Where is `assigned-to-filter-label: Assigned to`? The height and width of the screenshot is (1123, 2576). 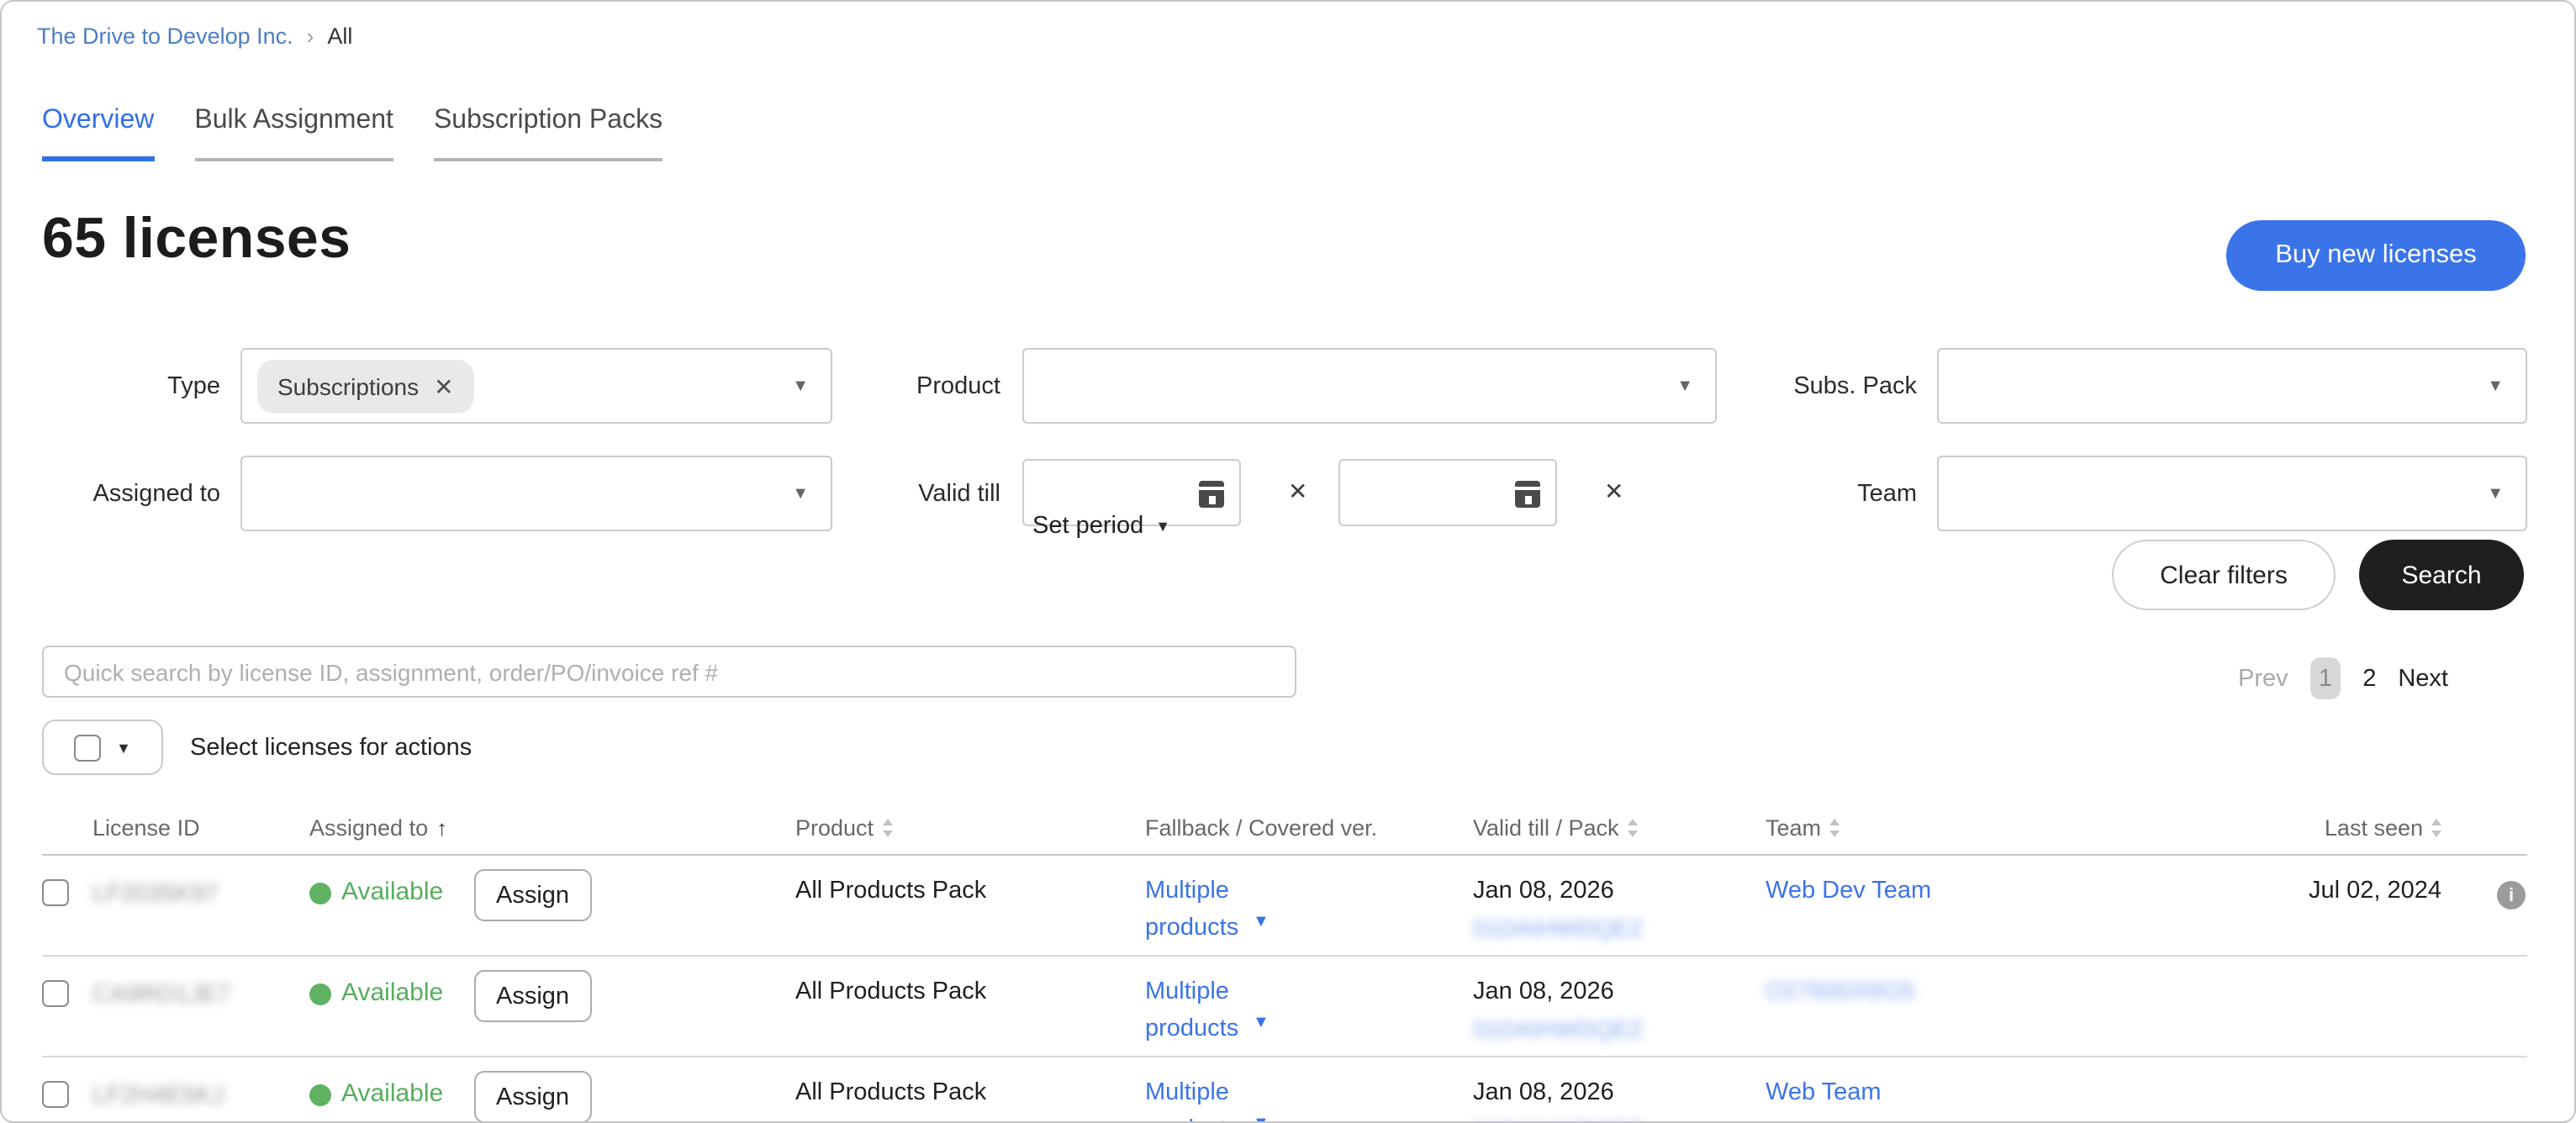
assigned-to-filter-label: Assigned to is located at coordinates (156, 495).